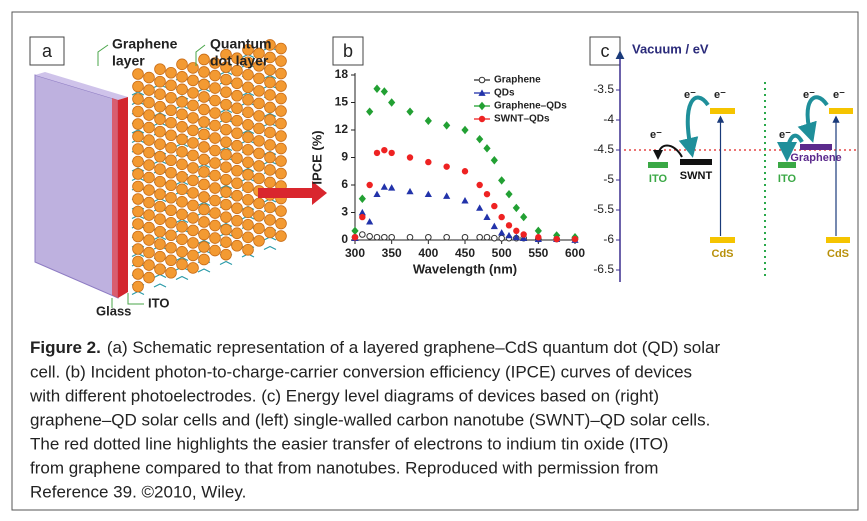  I want to click on energy-tick-label: -4.5, so click(603, 149).